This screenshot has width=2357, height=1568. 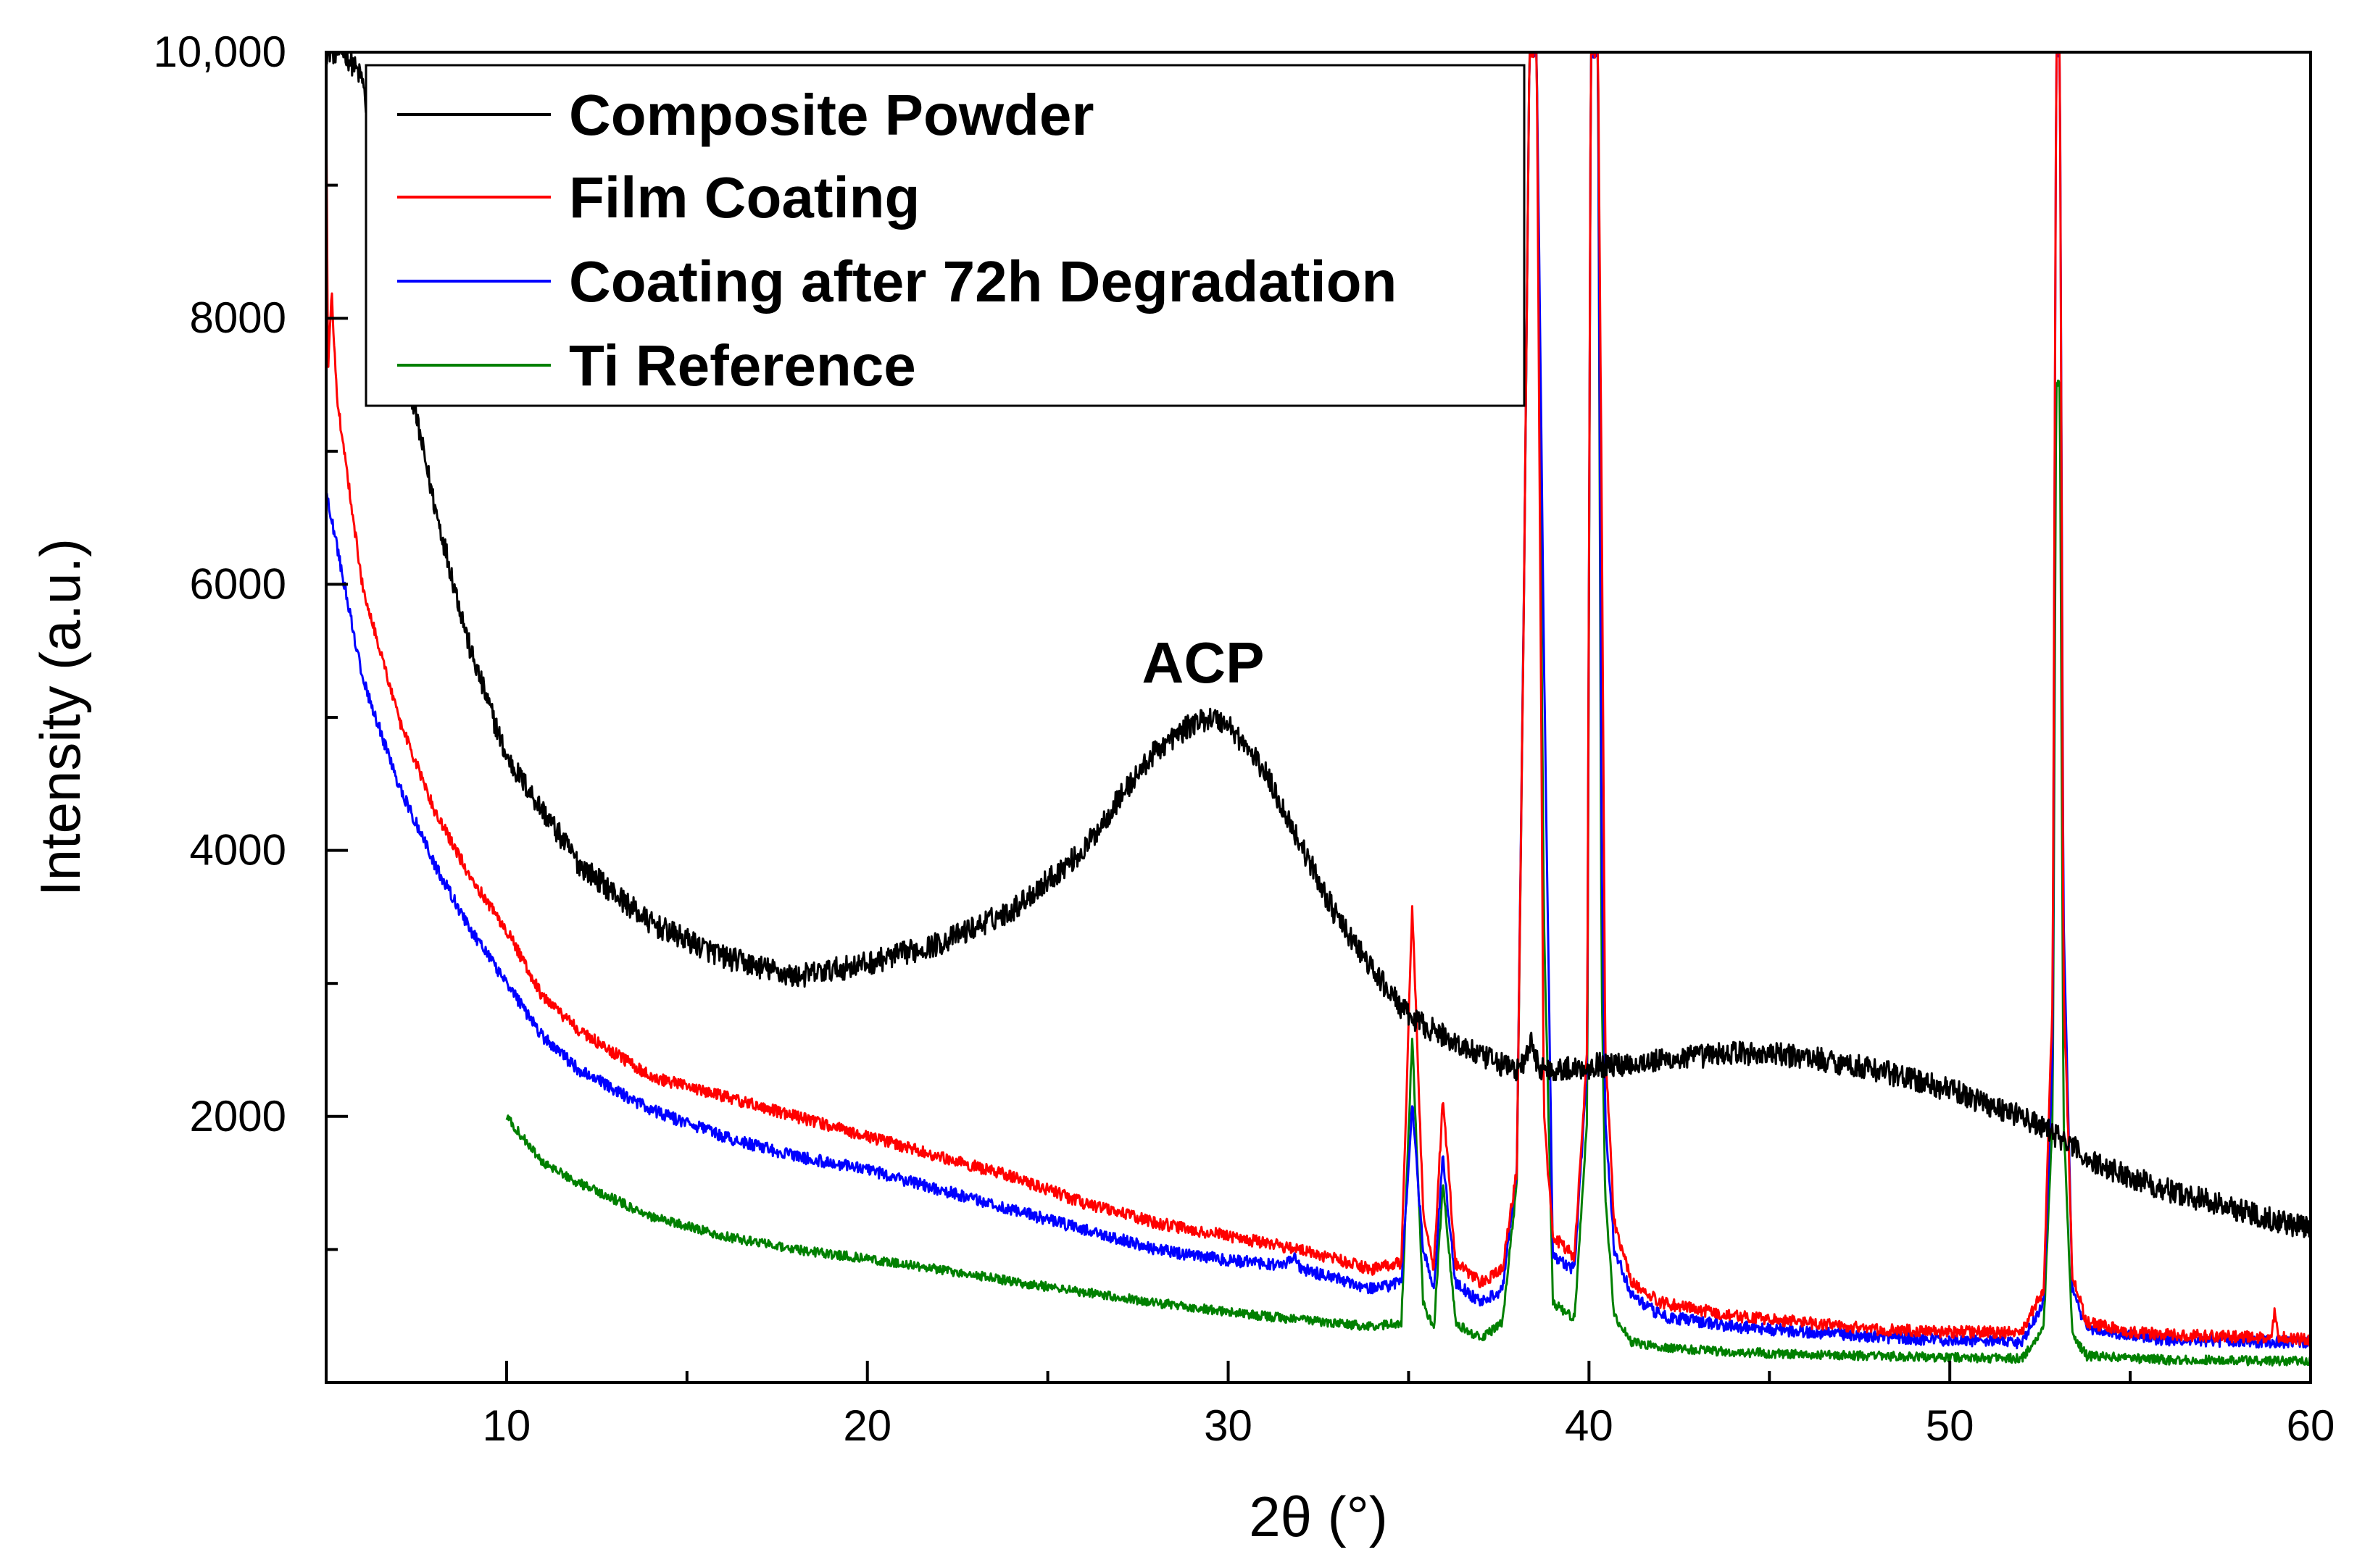 I want to click on y-tick-label: 10,000, so click(x=220, y=52).